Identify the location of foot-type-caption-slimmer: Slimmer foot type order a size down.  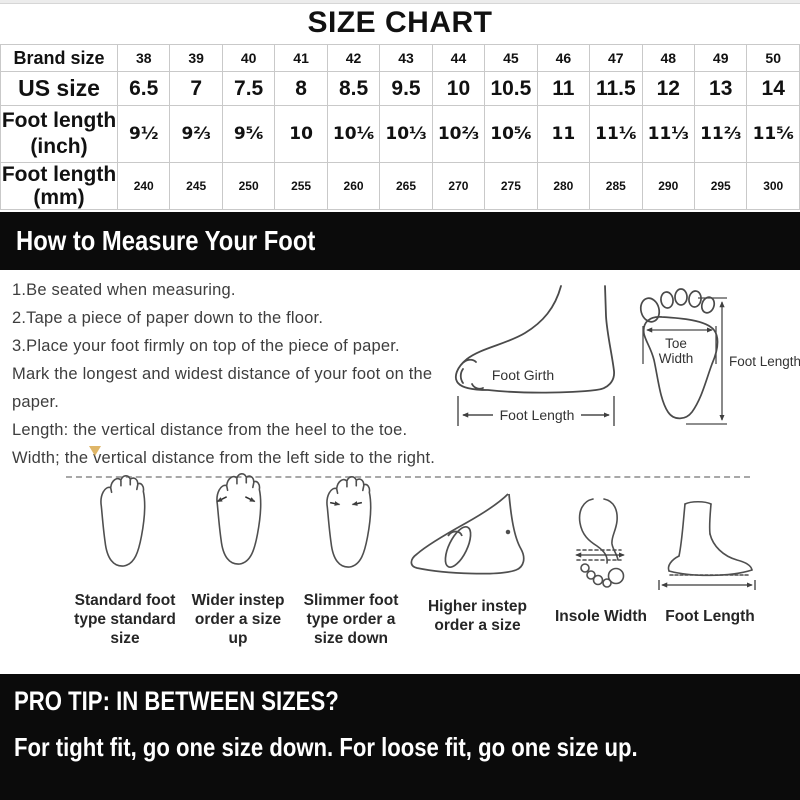
(351, 619).